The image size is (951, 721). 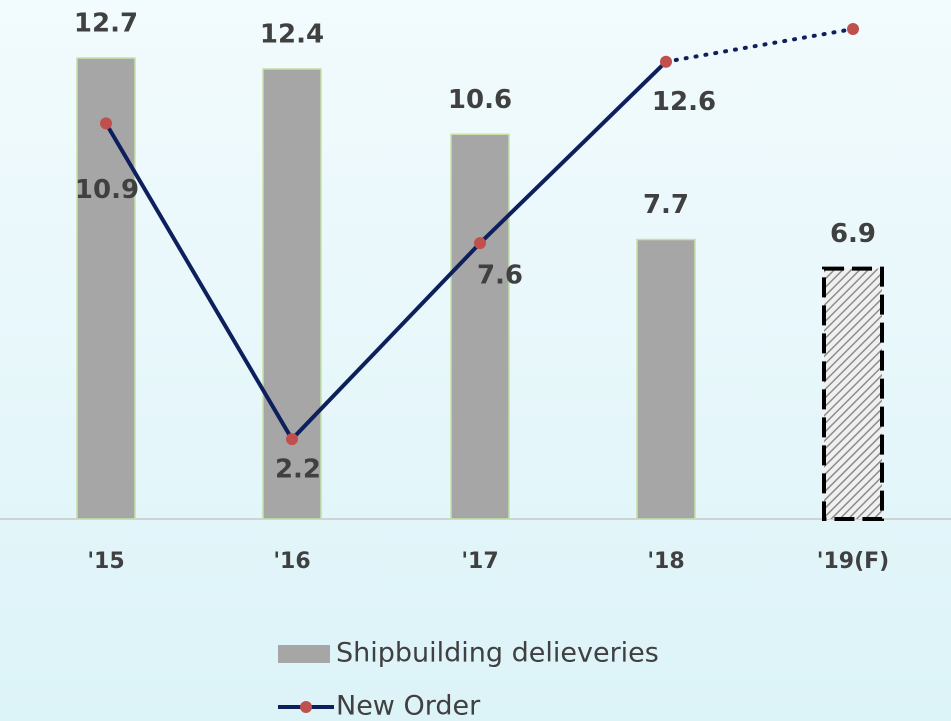 What do you see at coordinates (304, 654) in the screenshot?
I see `legend-swatch` at bounding box center [304, 654].